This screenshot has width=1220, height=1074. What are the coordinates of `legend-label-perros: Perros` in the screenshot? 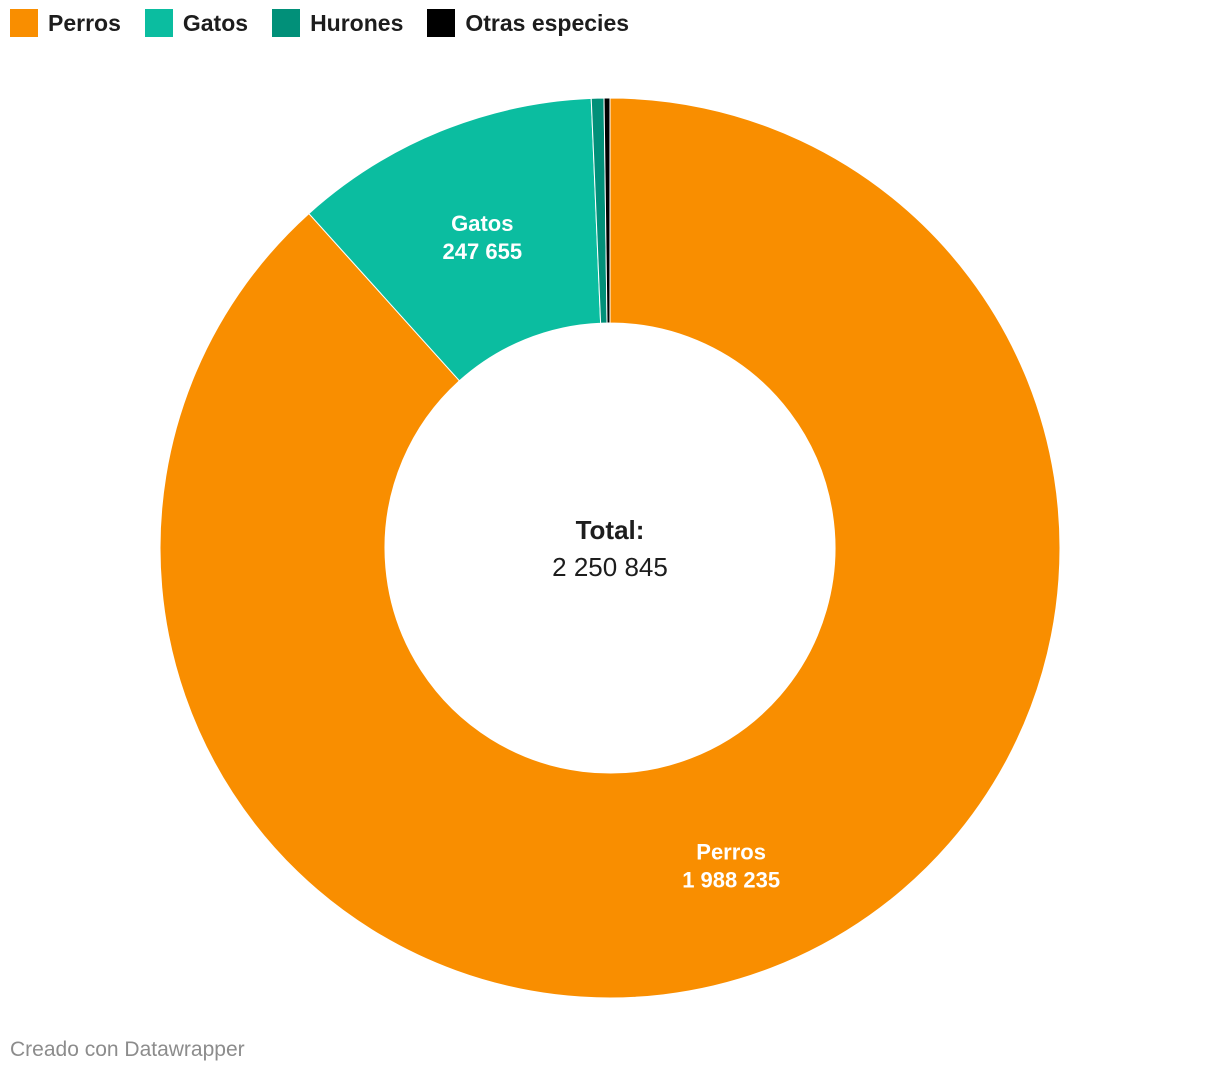 It's located at (84, 22).